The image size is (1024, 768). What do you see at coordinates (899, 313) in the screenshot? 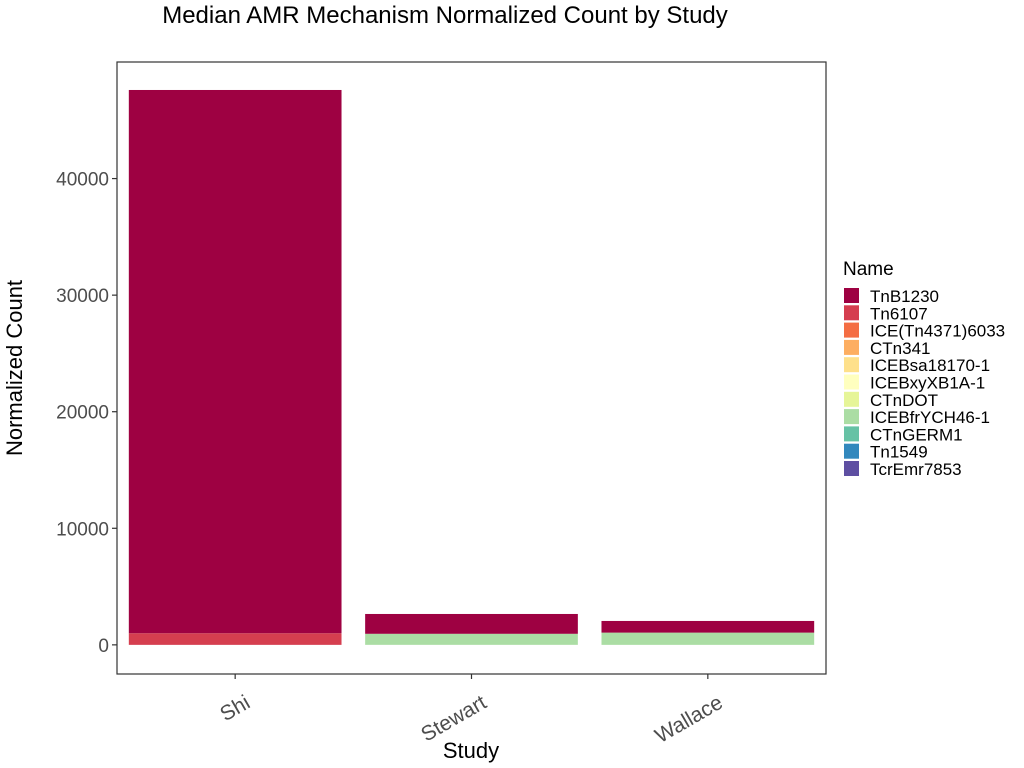
I see `legend-label: Tn6107` at bounding box center [899, 313].